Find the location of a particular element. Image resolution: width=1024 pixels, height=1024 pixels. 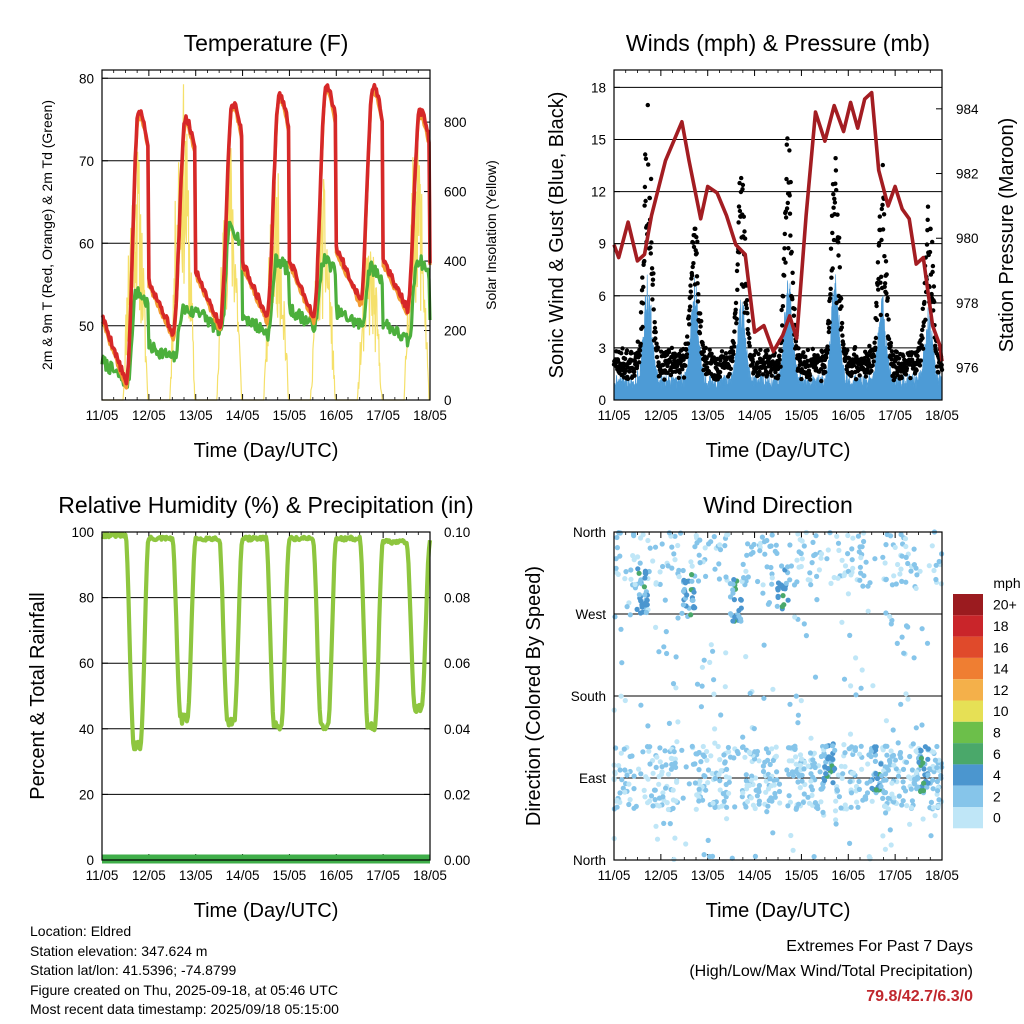

y-tick-label: 60 is located at coordinates (86, 243).